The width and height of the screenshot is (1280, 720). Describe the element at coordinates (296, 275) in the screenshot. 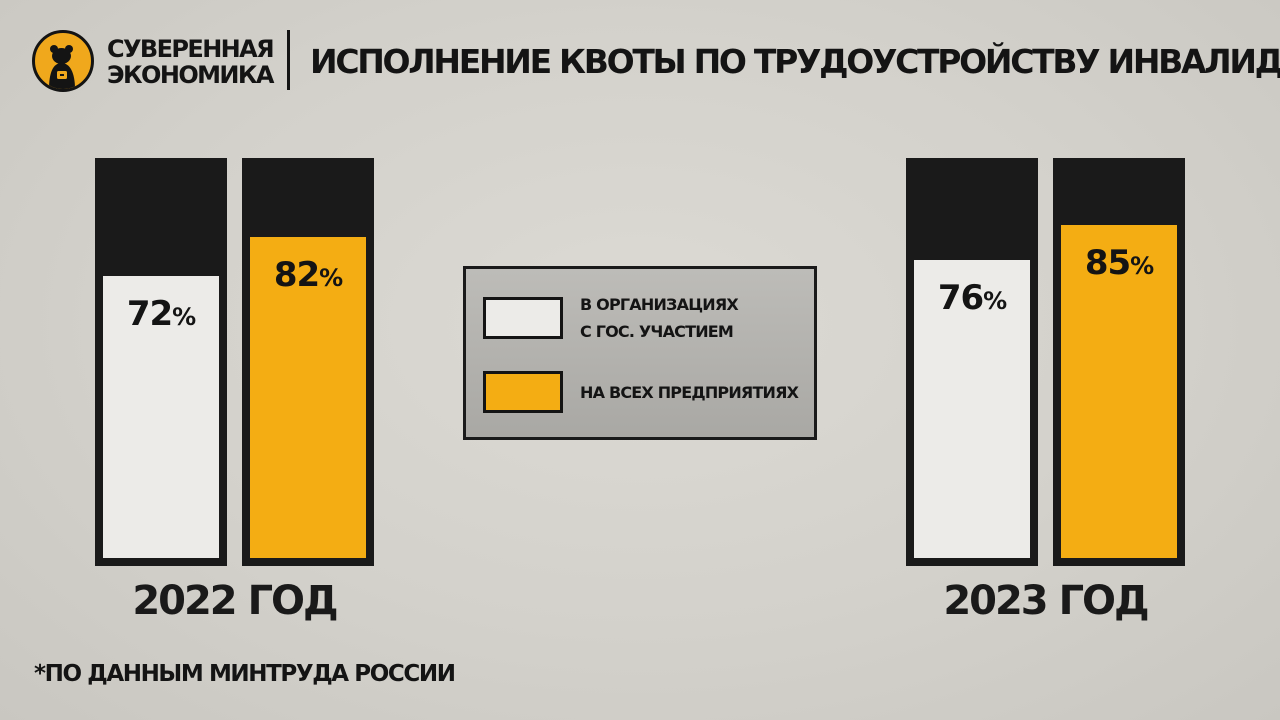

I see `bar-value-number: 82` at that location.